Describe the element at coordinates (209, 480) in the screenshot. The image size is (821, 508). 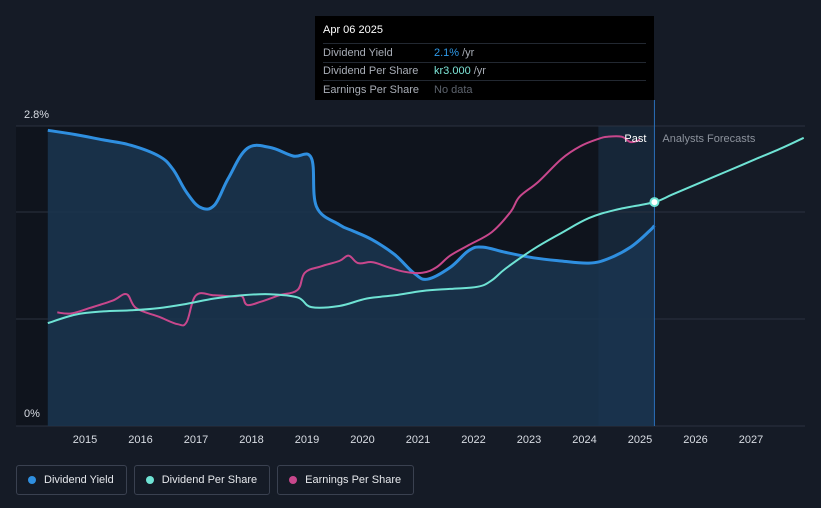
I see `legend-label: Dividend Per Share` at that location.